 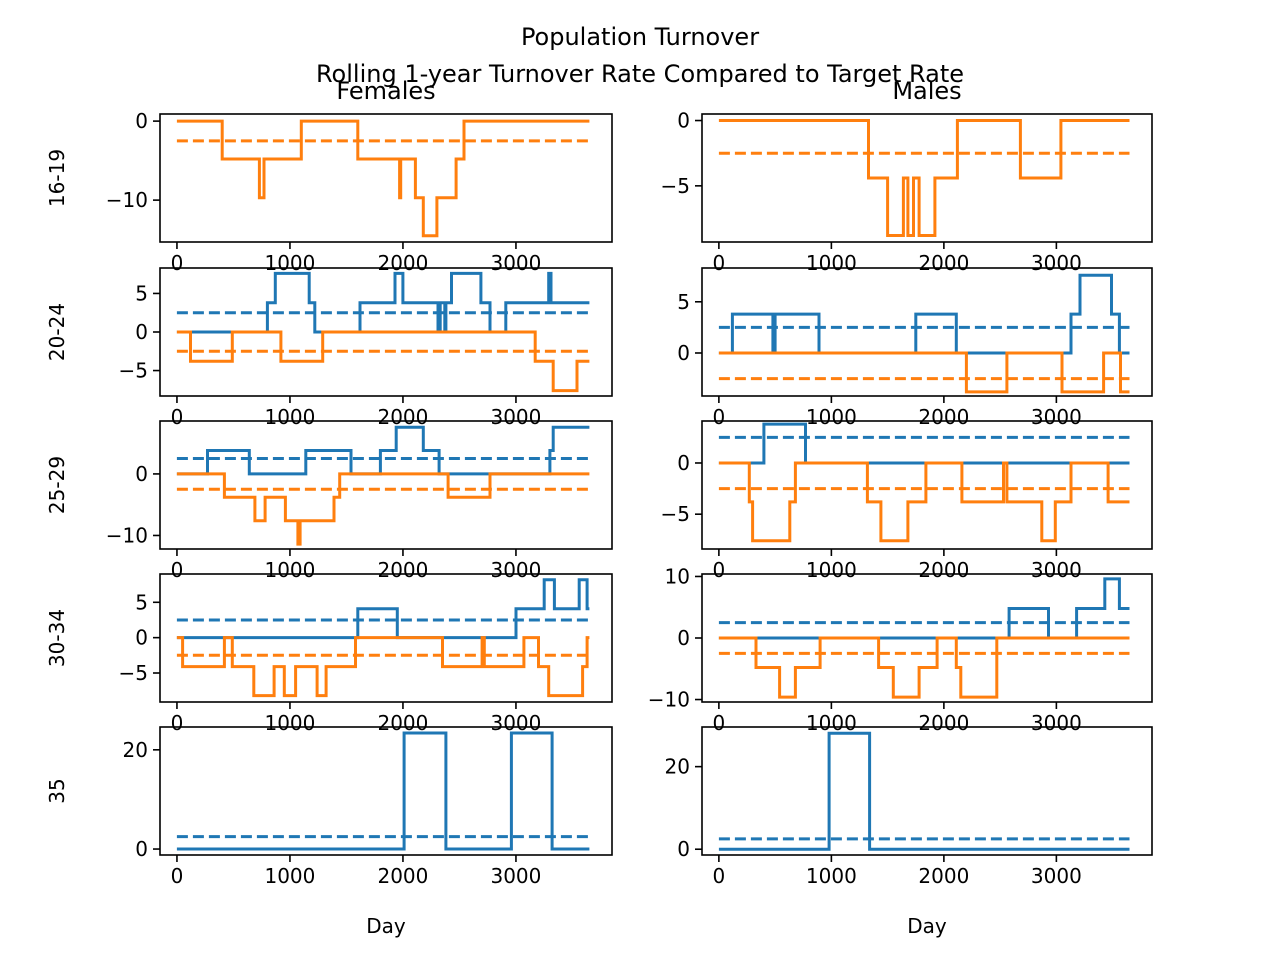 I want to click on panel-males-16-19: 0 1000 2000 3000 −5 0, so click(x=907, y=192).